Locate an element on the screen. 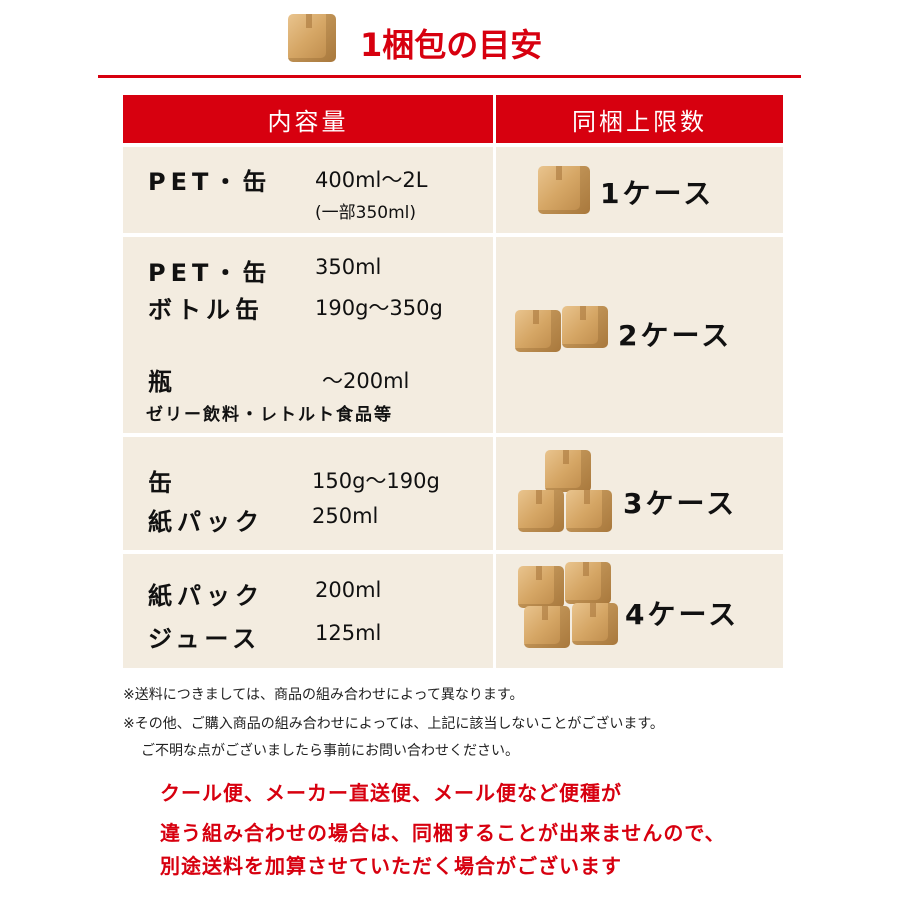  row-3-content is located at coordinates (308, 493).